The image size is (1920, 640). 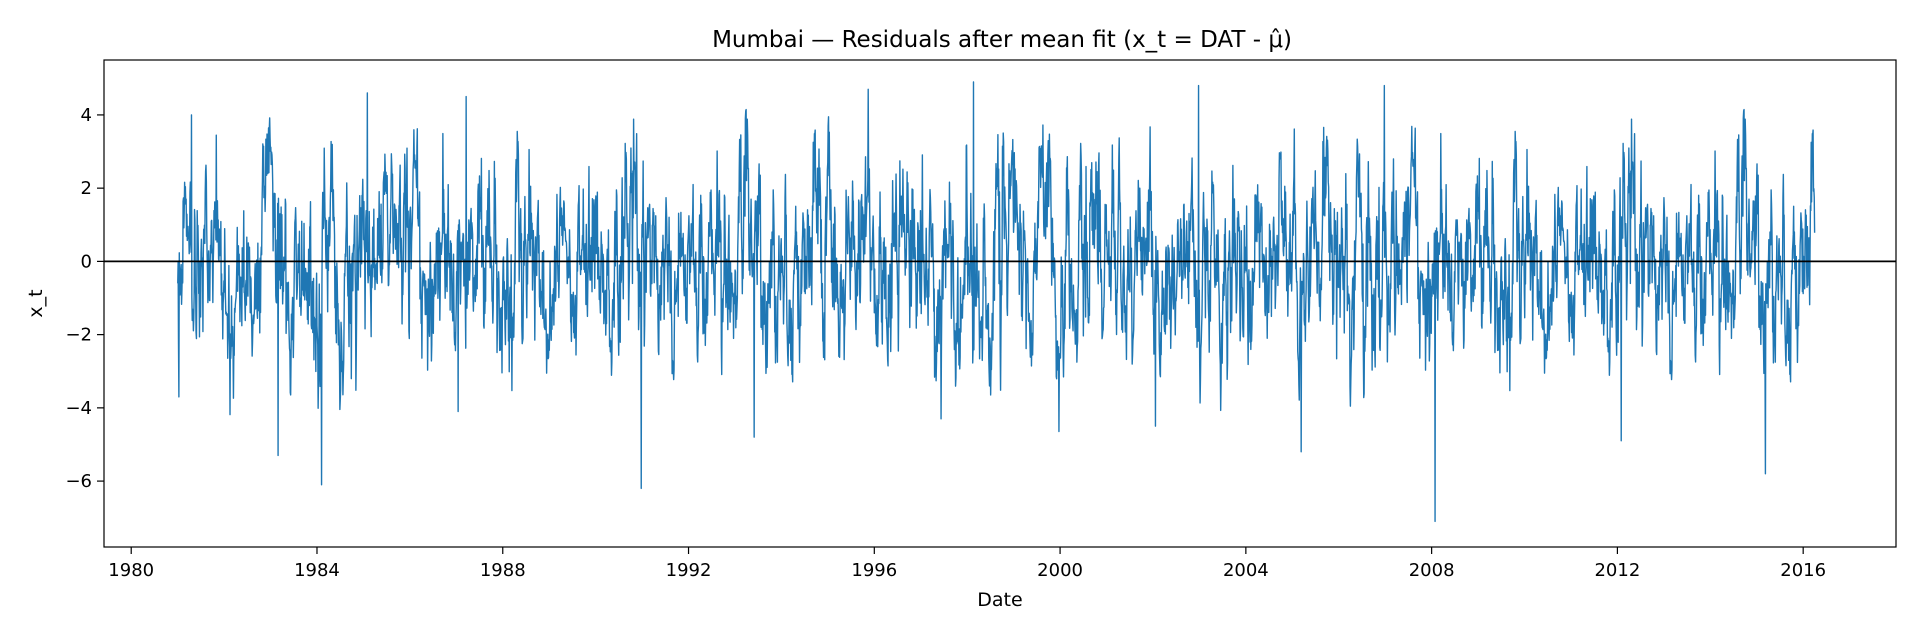 What do you see at coordinates (1060, 570) in the screenshot?
I see `x-tick-label: 2000` at bounding box center [1060, 570].